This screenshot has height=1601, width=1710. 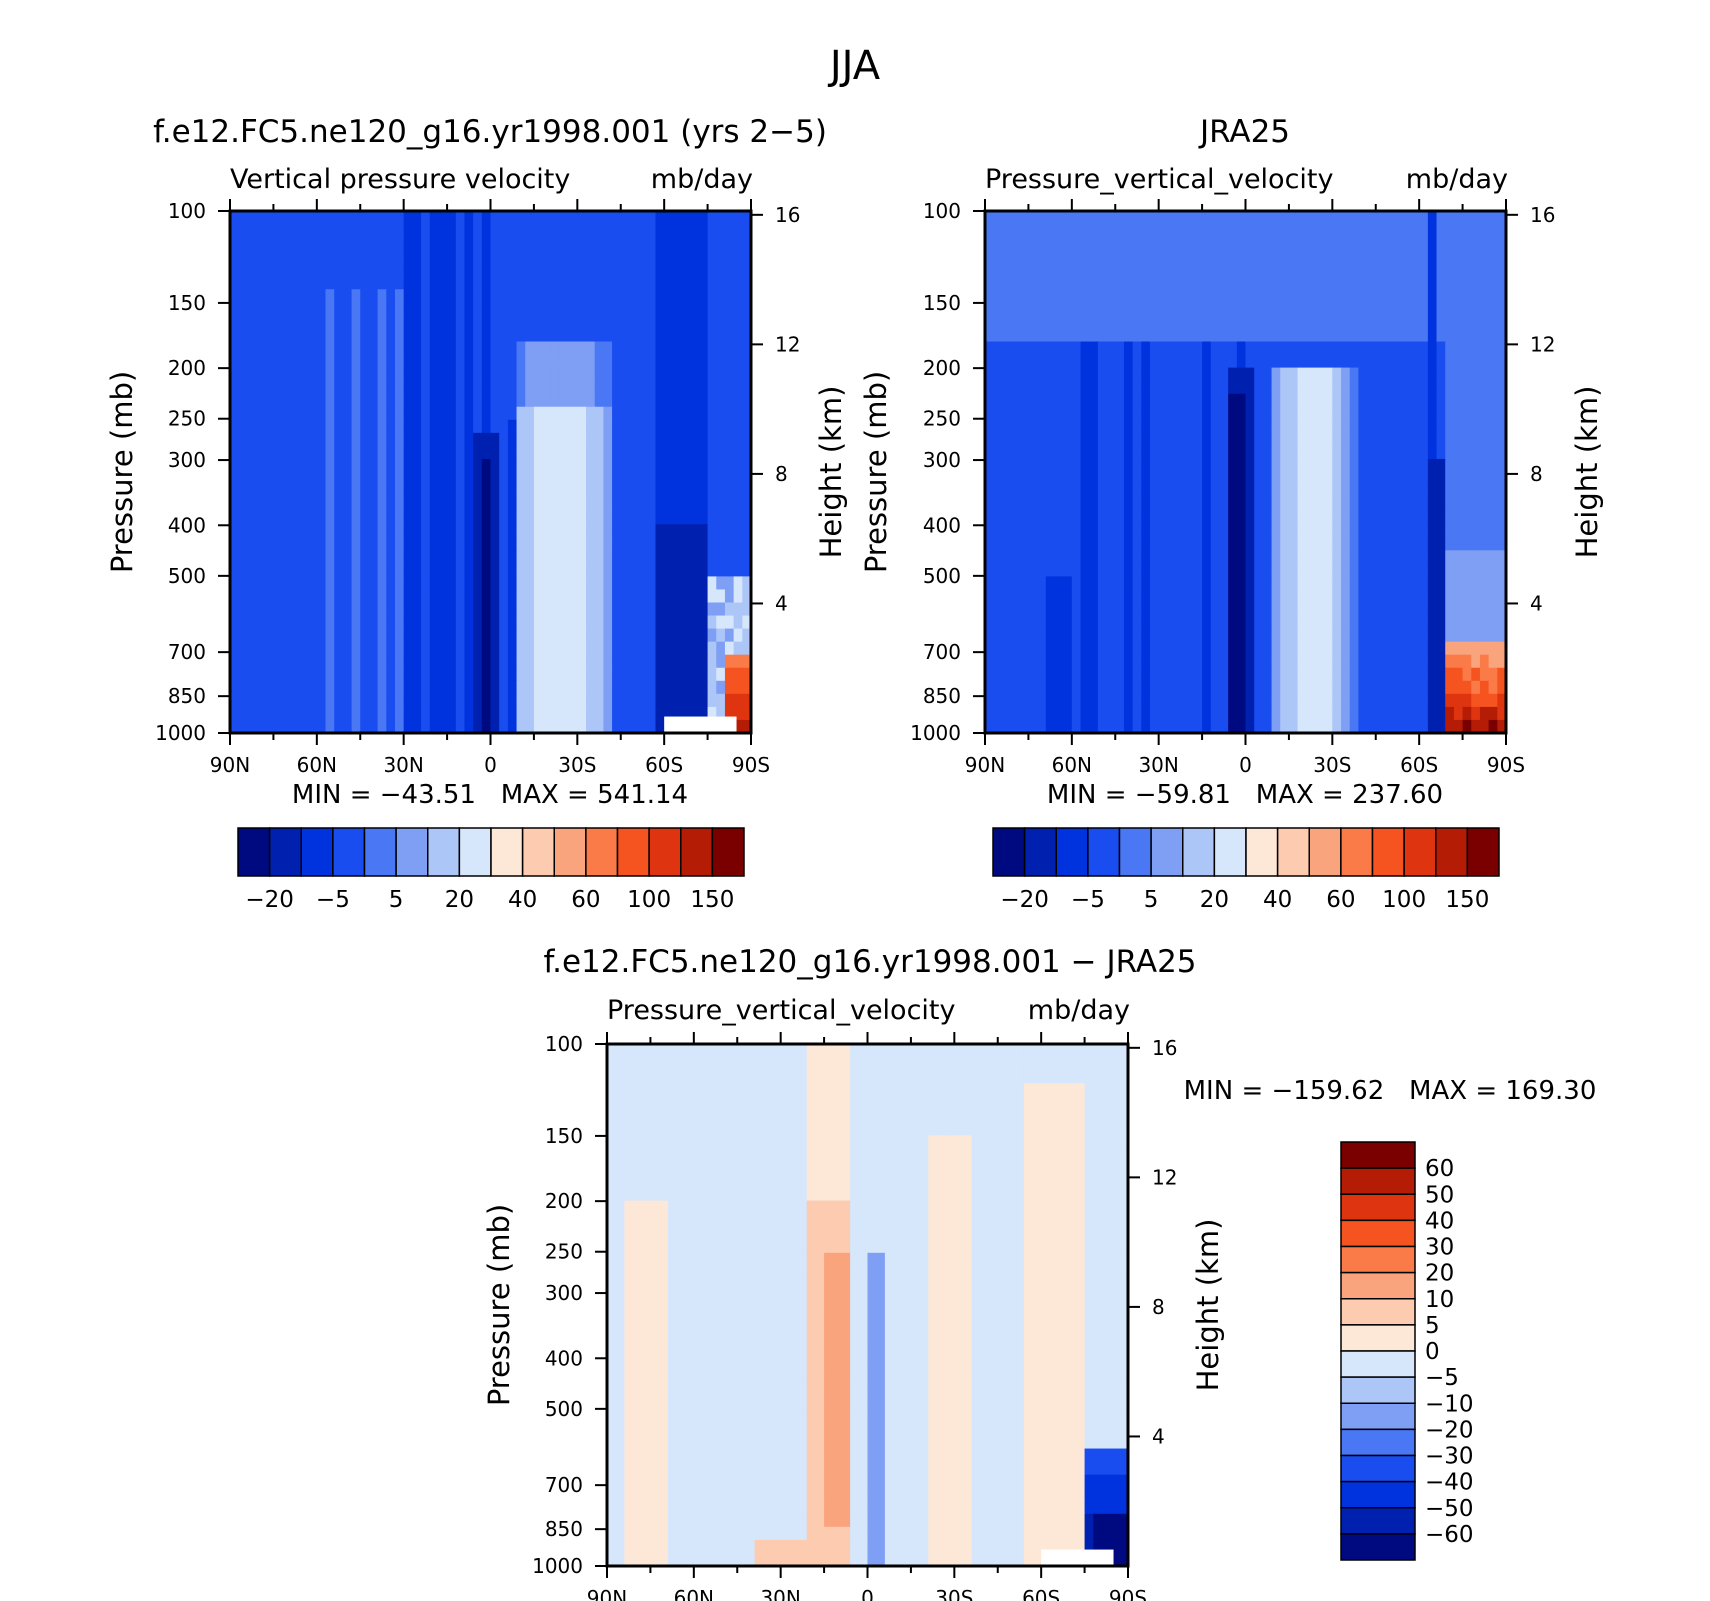 I want to click on x-tick-label: 0, so click(x=490, y=765).